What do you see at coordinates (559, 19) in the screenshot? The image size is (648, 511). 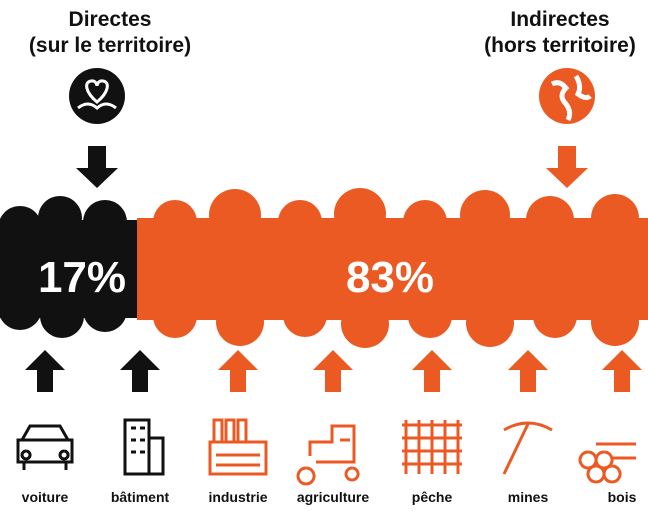 I see `header-title: Indirectes` at bounding box center [559, 19].